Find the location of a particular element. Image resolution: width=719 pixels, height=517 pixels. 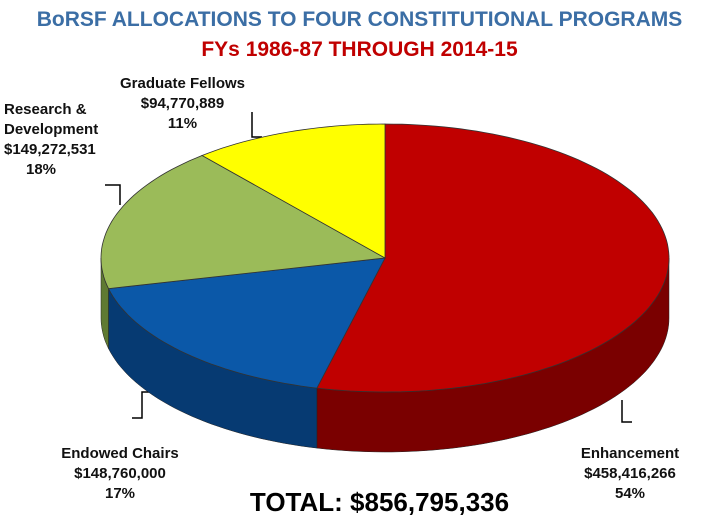

label-value: $148,760,000 is located at coordinates (120, 473).